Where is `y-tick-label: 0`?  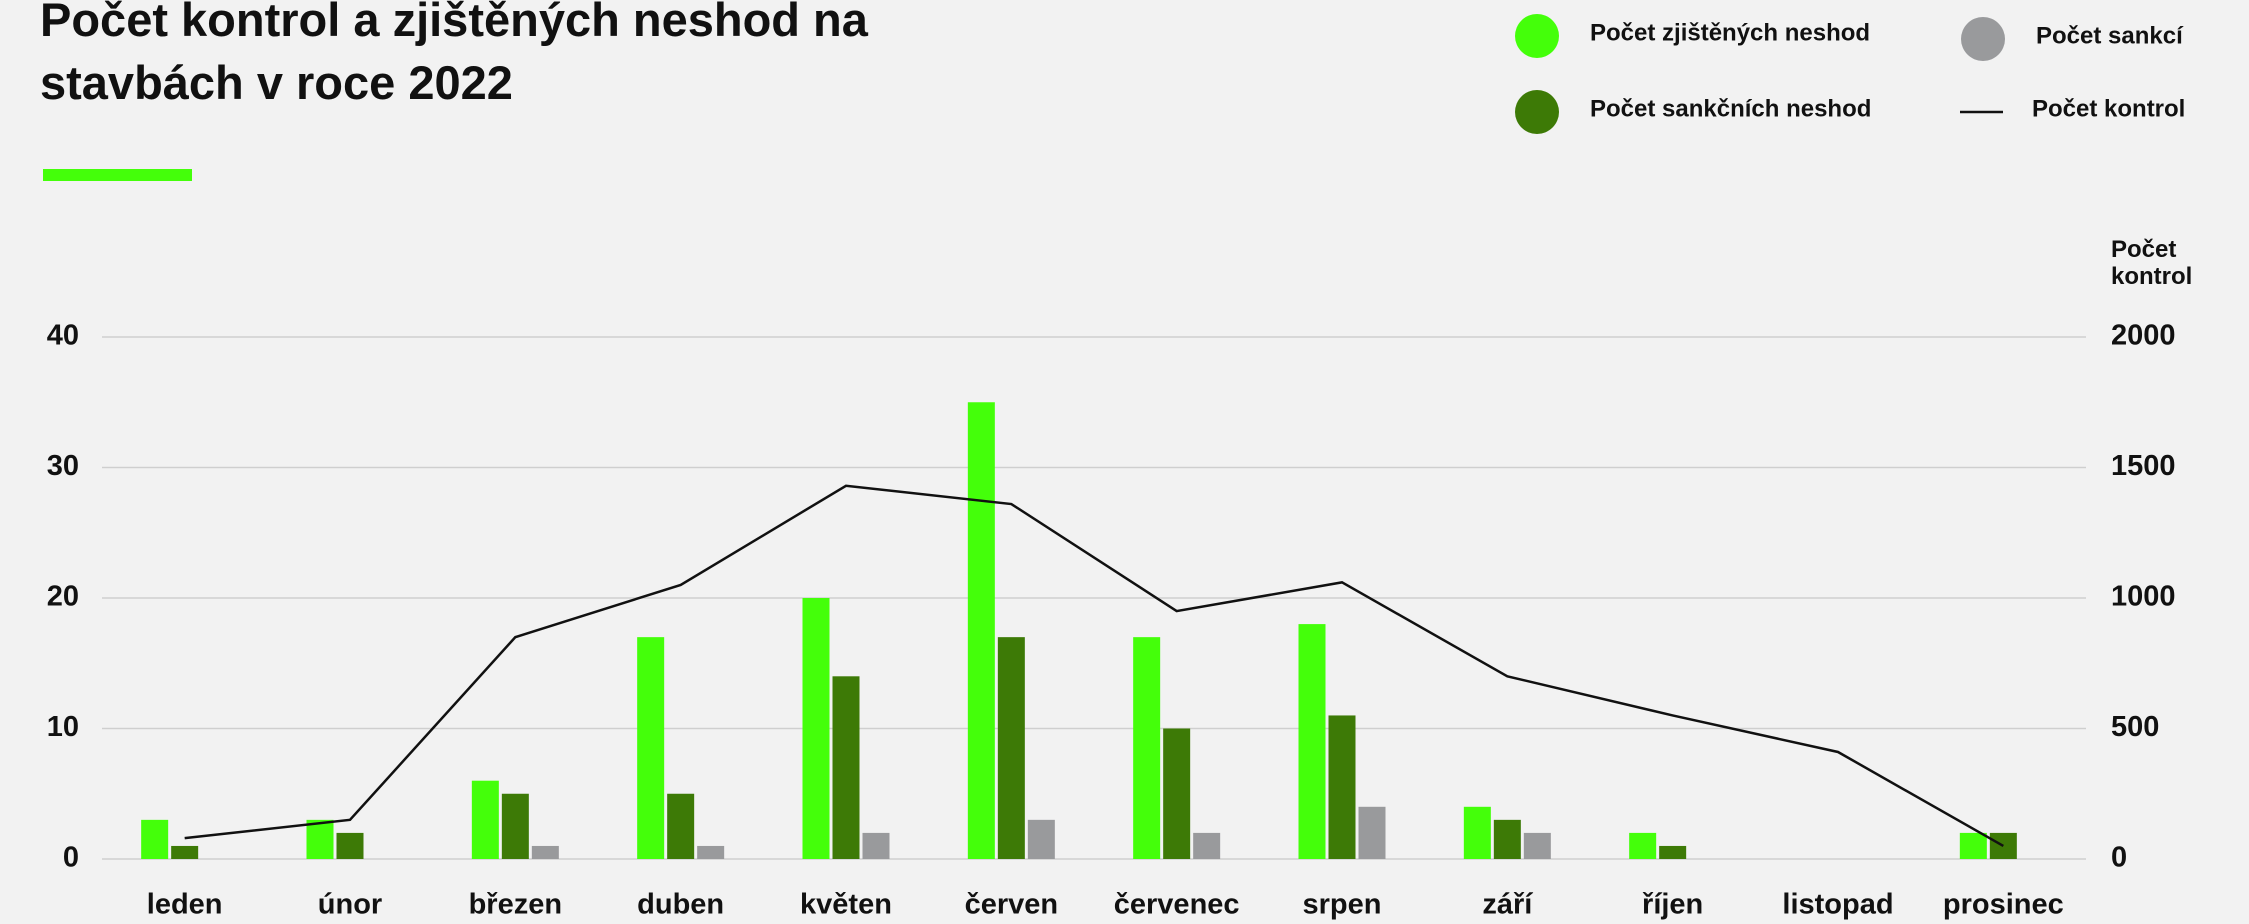 y-tick-label: 0 is located at coordinates (71, 858).